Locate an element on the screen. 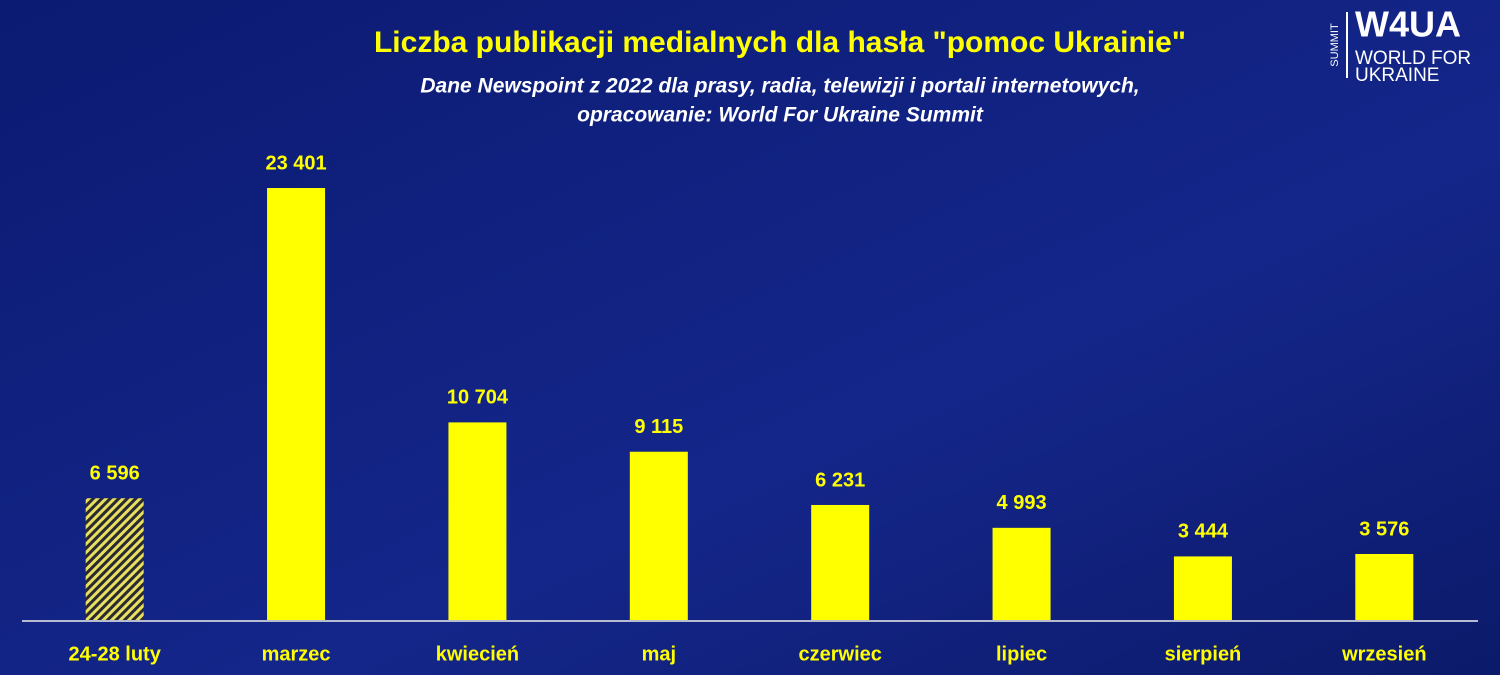  x-tick-label: kwiecień is located at coordinates (477, 654).